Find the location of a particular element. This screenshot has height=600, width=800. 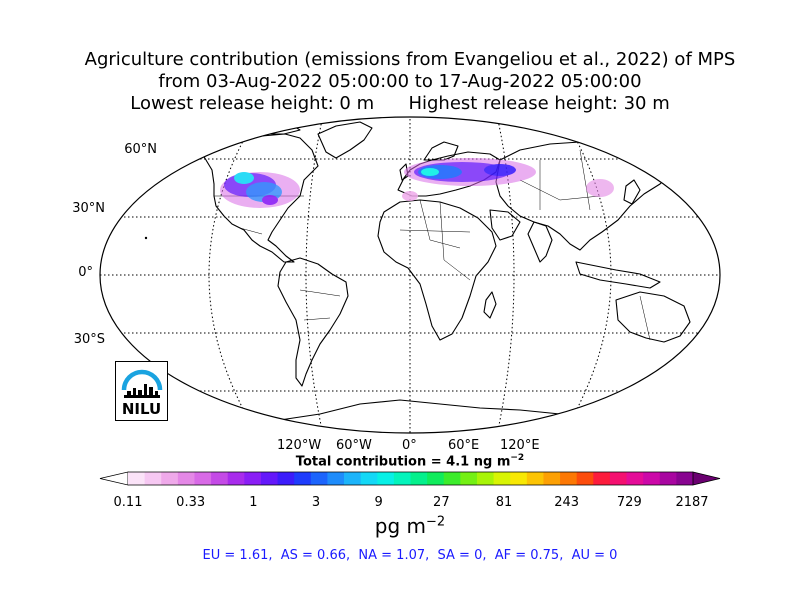

lat-label-30n: 30°N is located at coordinates (88, 208).